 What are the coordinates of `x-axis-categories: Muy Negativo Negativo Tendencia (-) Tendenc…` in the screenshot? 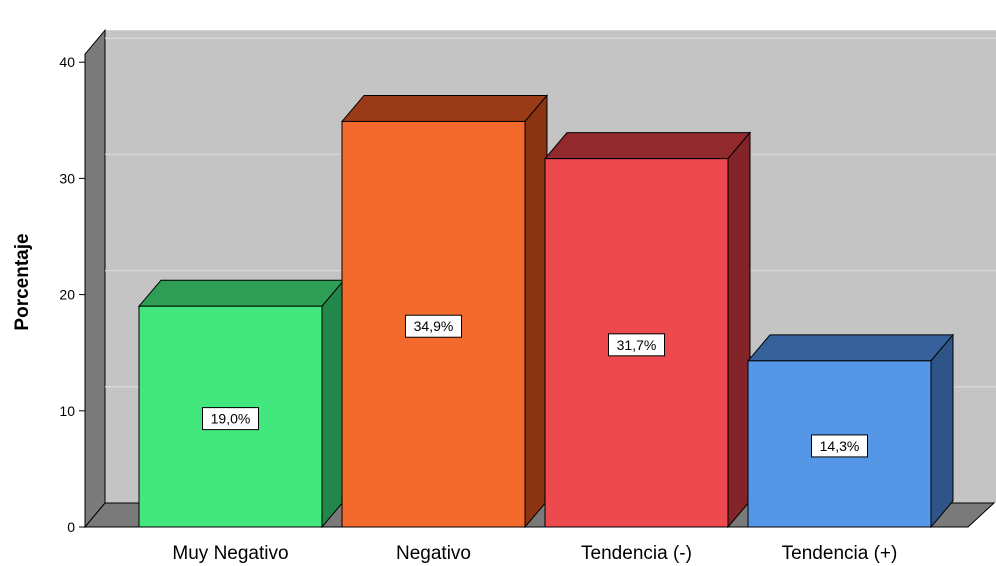 It's located at (534, 553).